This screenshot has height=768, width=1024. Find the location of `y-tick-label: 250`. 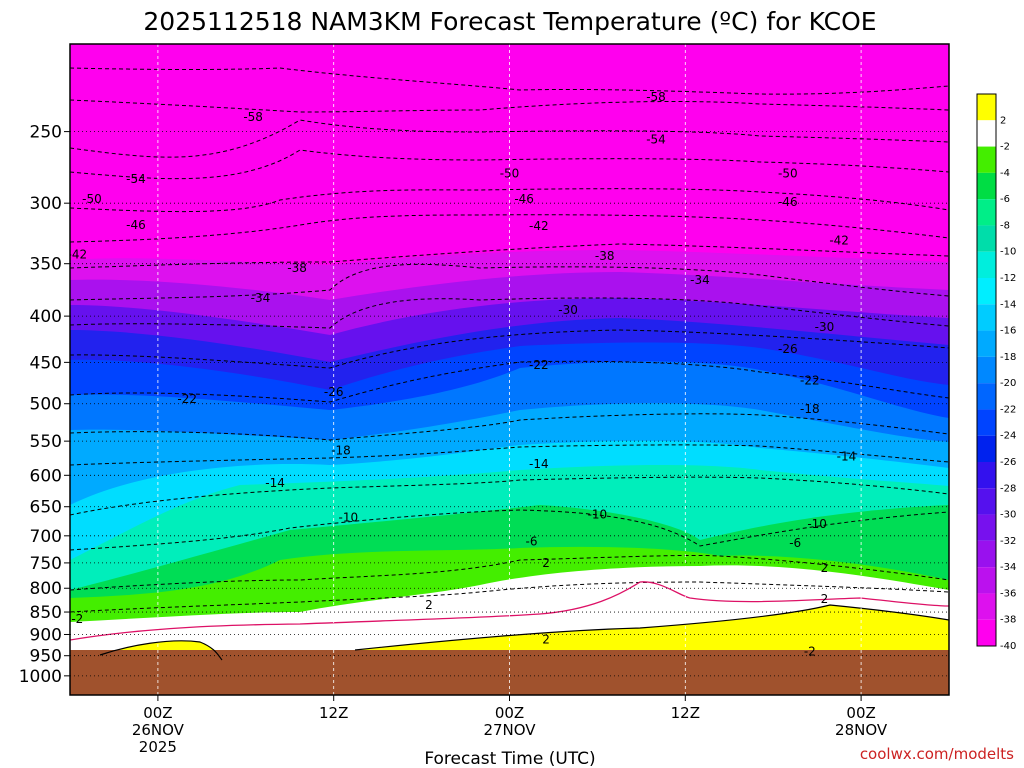

y-tick-label: 250 is located at coordinates (46, 133).